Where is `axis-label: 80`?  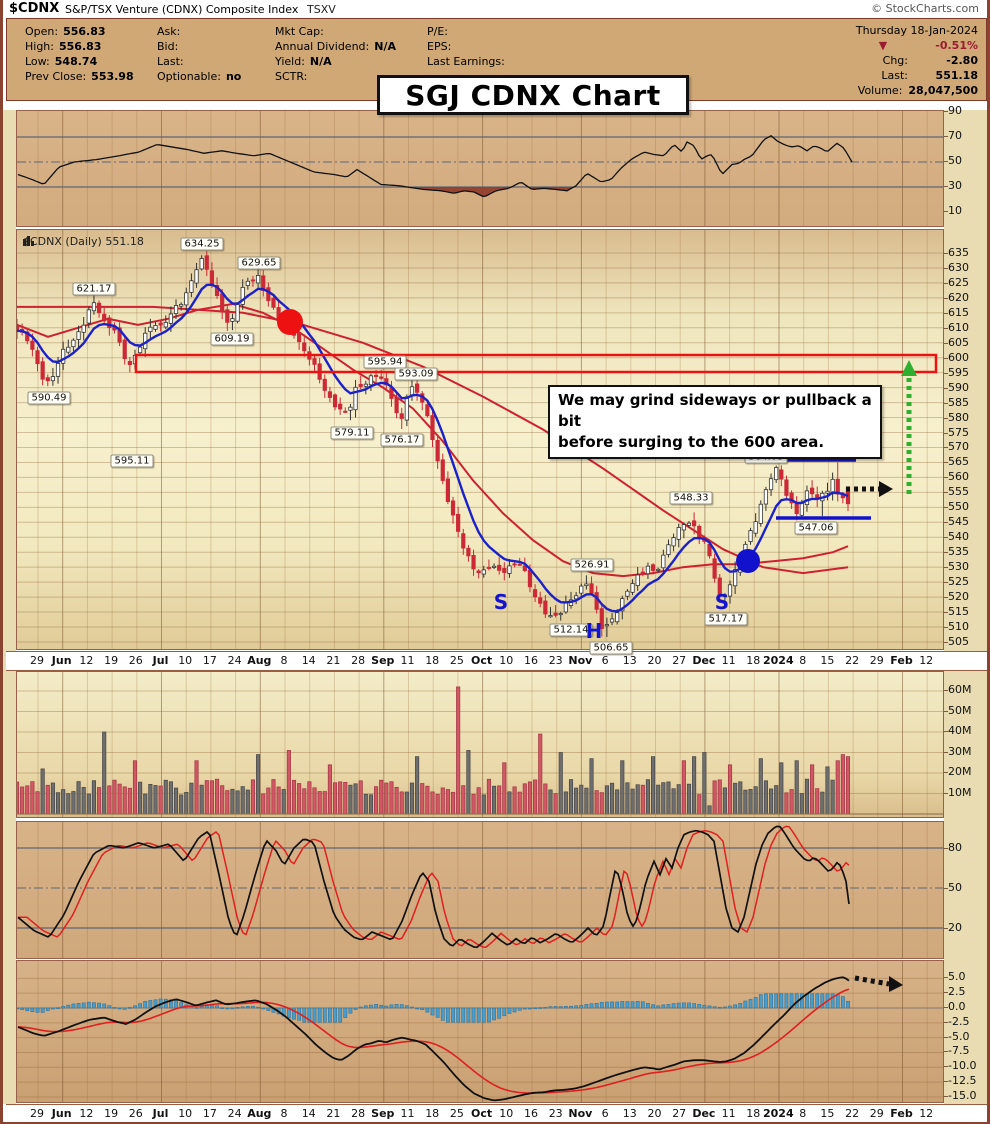
axis-label: 80 is located at coordinates (955, 847).